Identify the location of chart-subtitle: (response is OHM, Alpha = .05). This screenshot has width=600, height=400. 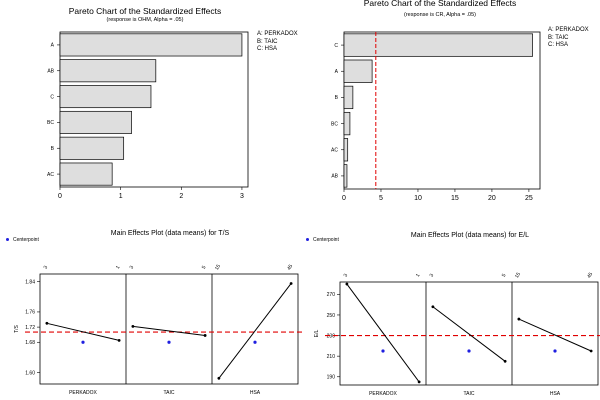
(145, 20).